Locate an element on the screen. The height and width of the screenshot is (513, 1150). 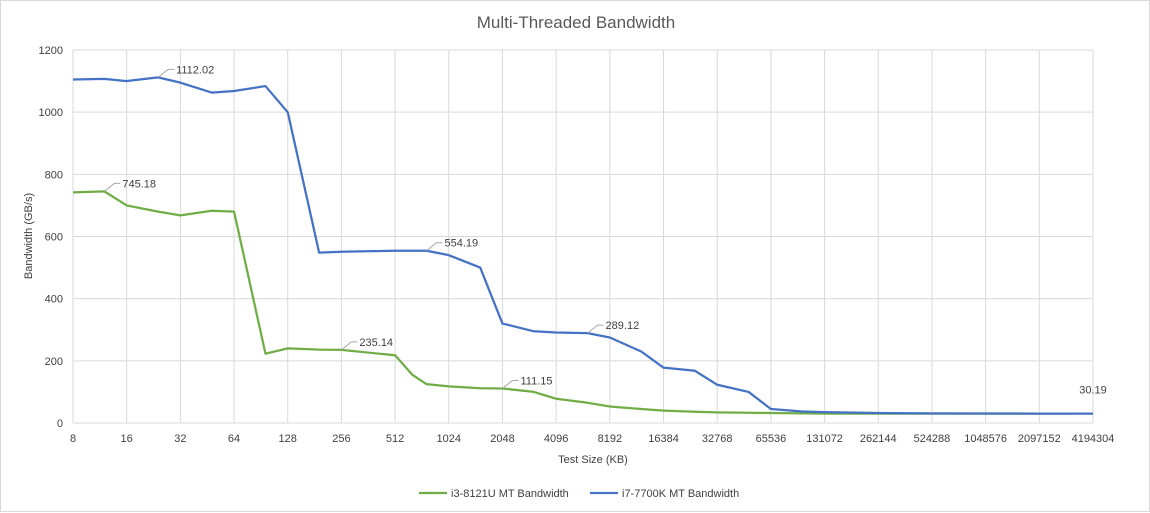
y-tick-label: 1200 is located at coordinates (51, 51).